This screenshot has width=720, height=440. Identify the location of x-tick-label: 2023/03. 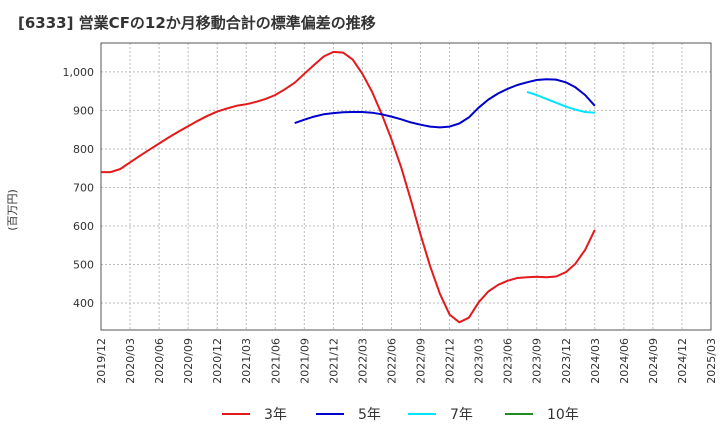
(479, 361).